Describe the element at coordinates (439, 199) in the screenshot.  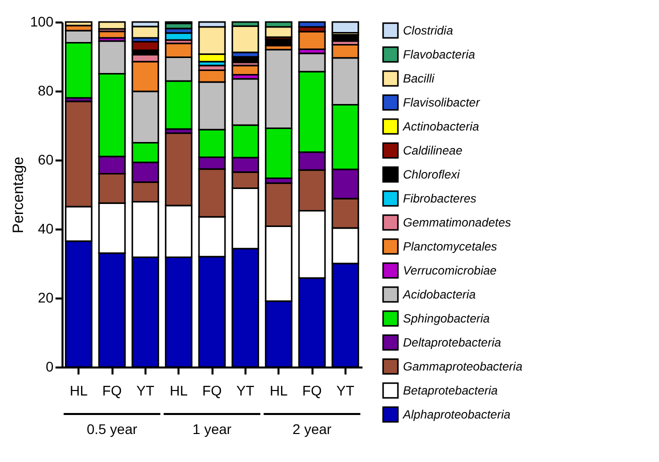
I see `legend-label: Fibrobacteres` at that location.